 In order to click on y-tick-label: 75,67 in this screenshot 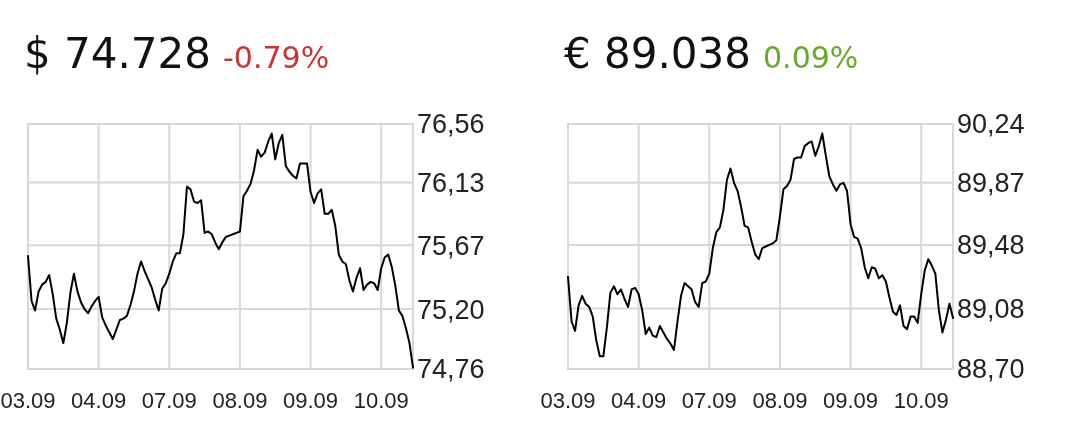, I will do `click(451, 245)`.